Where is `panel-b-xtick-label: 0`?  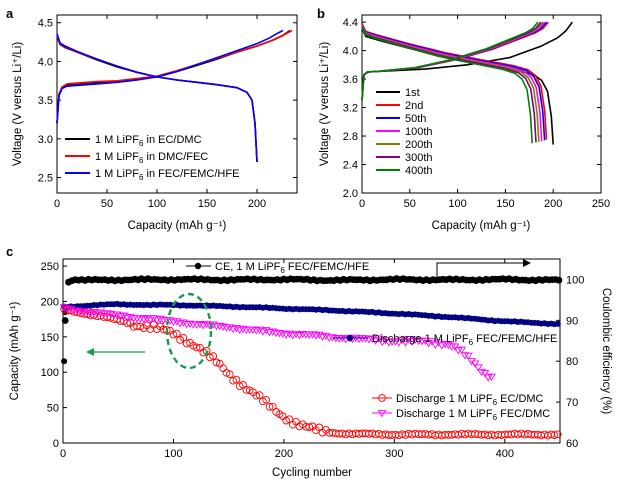
panel-b-xtick-label: 0 is located at coordinates (362, 204).